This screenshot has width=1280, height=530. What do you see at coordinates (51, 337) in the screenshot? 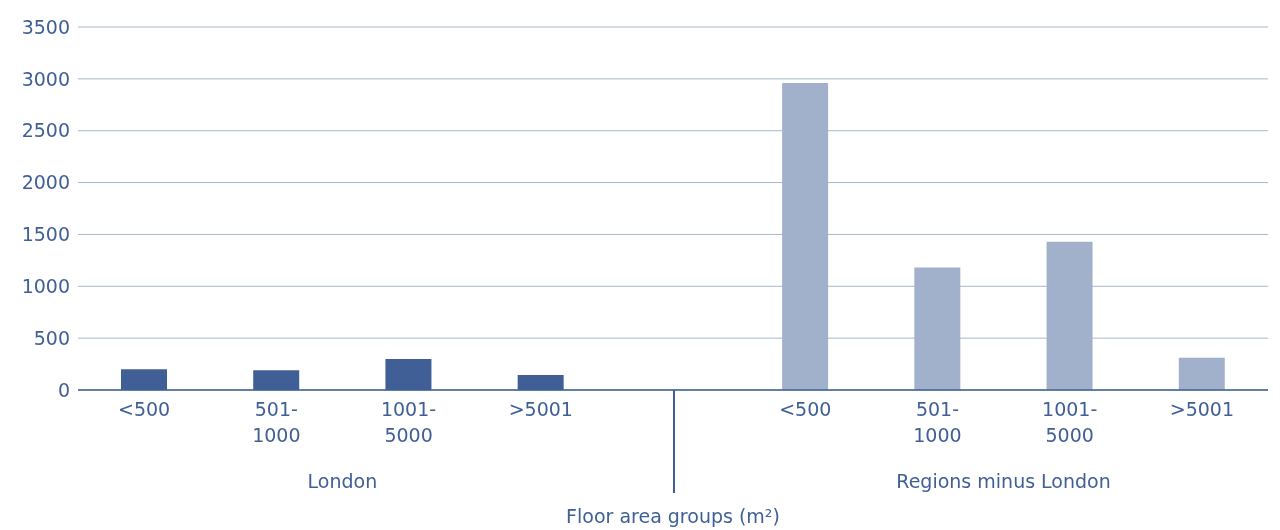
I see `y-tick-label: 500` at bounding box center [51, 337].